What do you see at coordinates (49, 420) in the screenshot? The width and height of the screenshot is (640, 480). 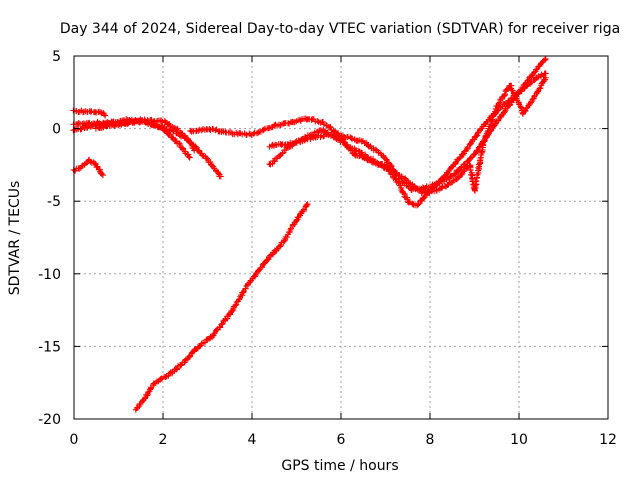 I see `y-tick-label: -20` at bounding box center [49, 420].